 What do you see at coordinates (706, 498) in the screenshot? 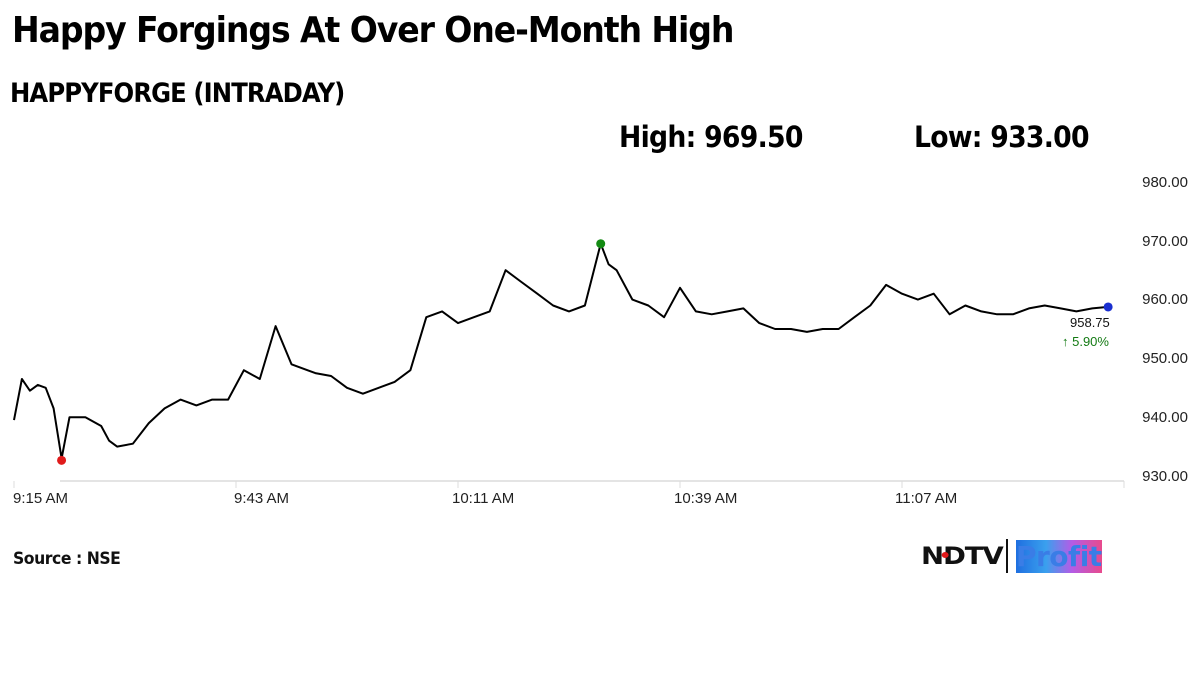
I see `x-tick: 10:39 AM` at bounding box center [706, 498].